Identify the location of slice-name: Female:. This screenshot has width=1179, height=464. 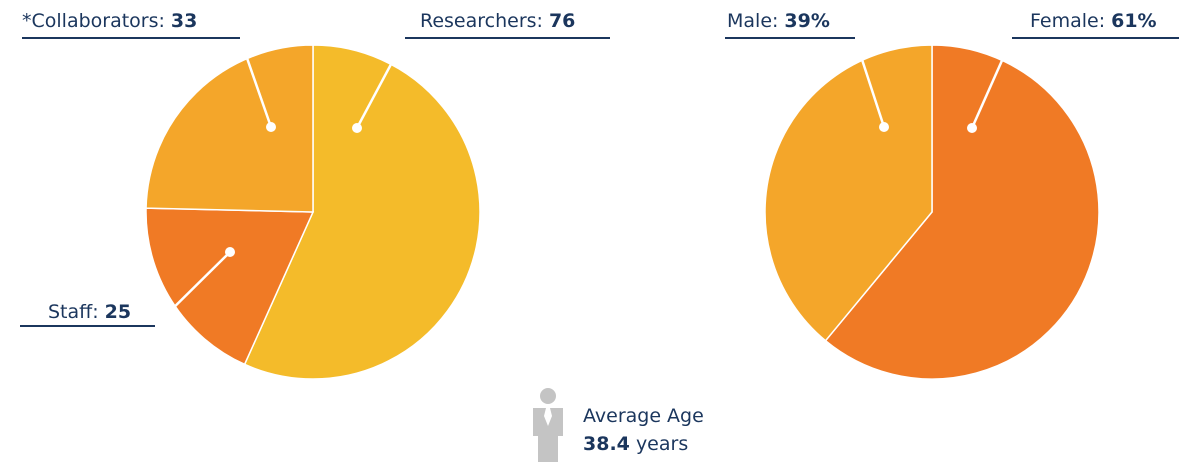
(1067, 21).